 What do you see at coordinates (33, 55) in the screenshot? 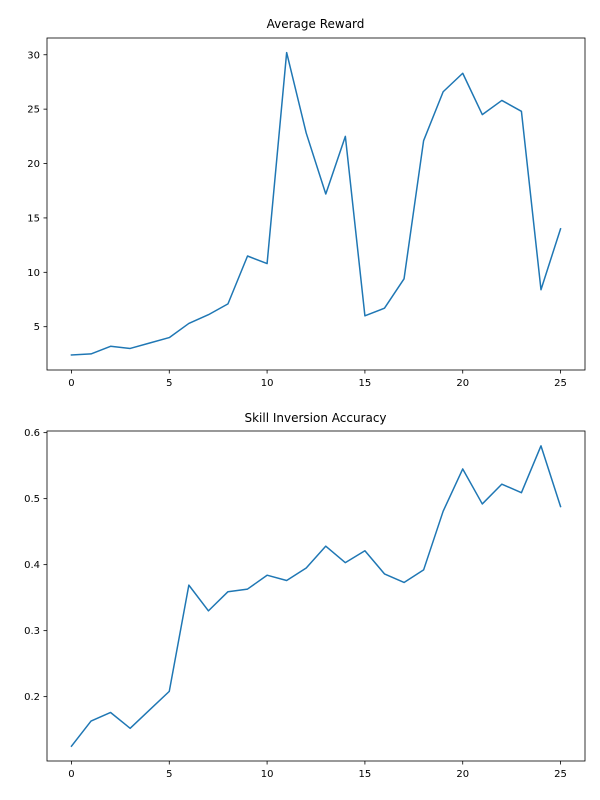
I see `y-tick-label: 30` at bounding box center [33, 55].